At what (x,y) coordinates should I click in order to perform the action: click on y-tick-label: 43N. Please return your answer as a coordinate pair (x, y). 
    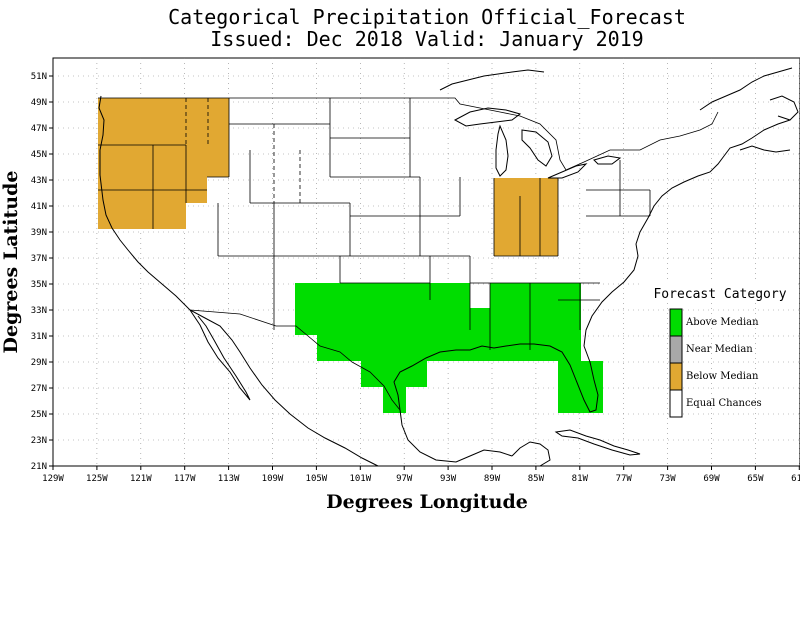
    Looking at the image, I should click on (39, 181).